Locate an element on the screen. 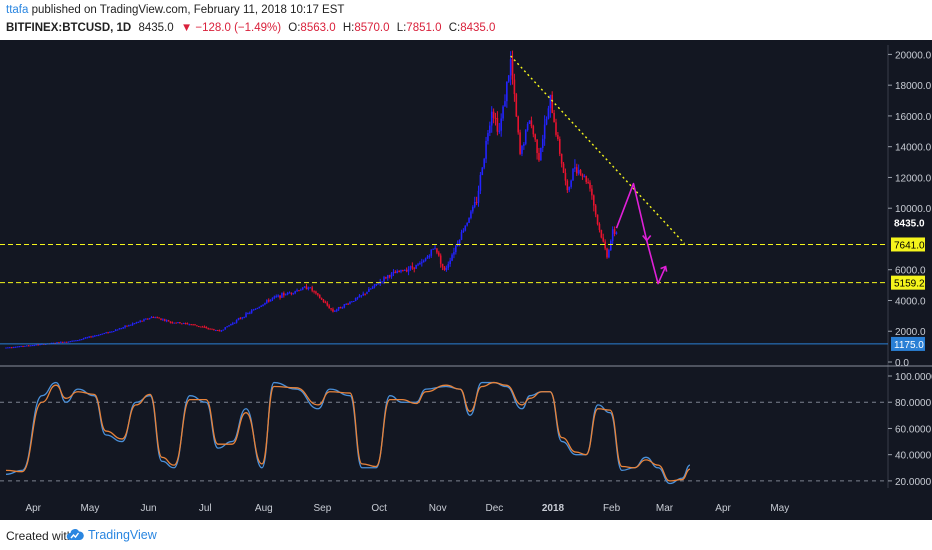 This screenshot has height=550, width=932. low-value: 7851.0 is located at coordinates (424, 28).